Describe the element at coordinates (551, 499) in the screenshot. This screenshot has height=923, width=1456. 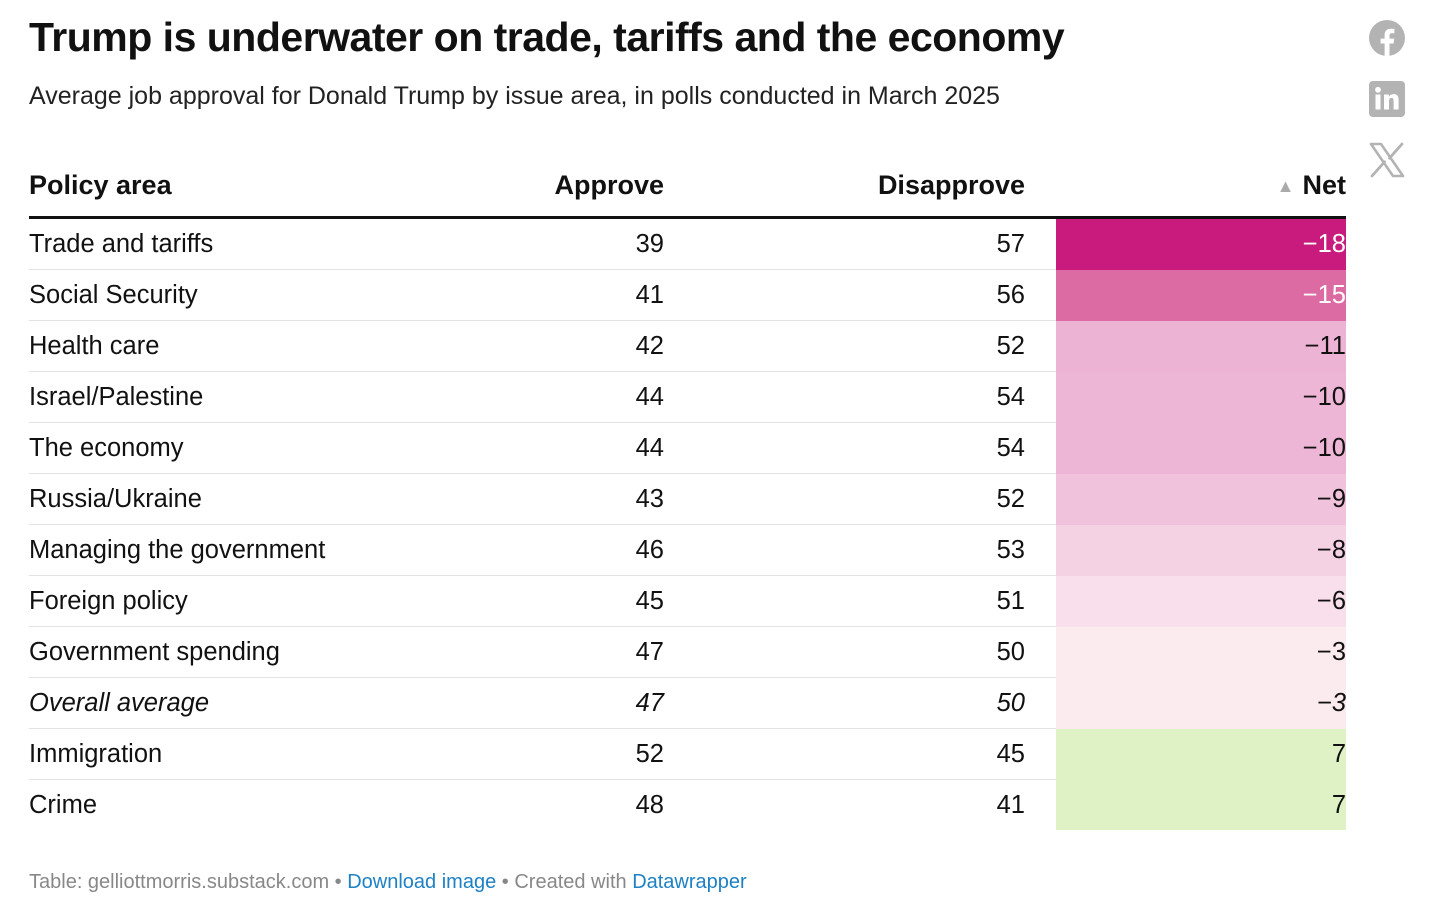
I see `approve-cell: 43` at that location.